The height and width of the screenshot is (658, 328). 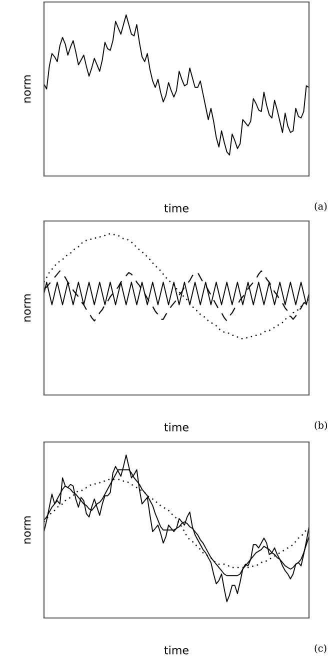 What do you see at coordinates (320, 649) in the screenshot?
I see `text: (c)` at bounding box center [320, 649].